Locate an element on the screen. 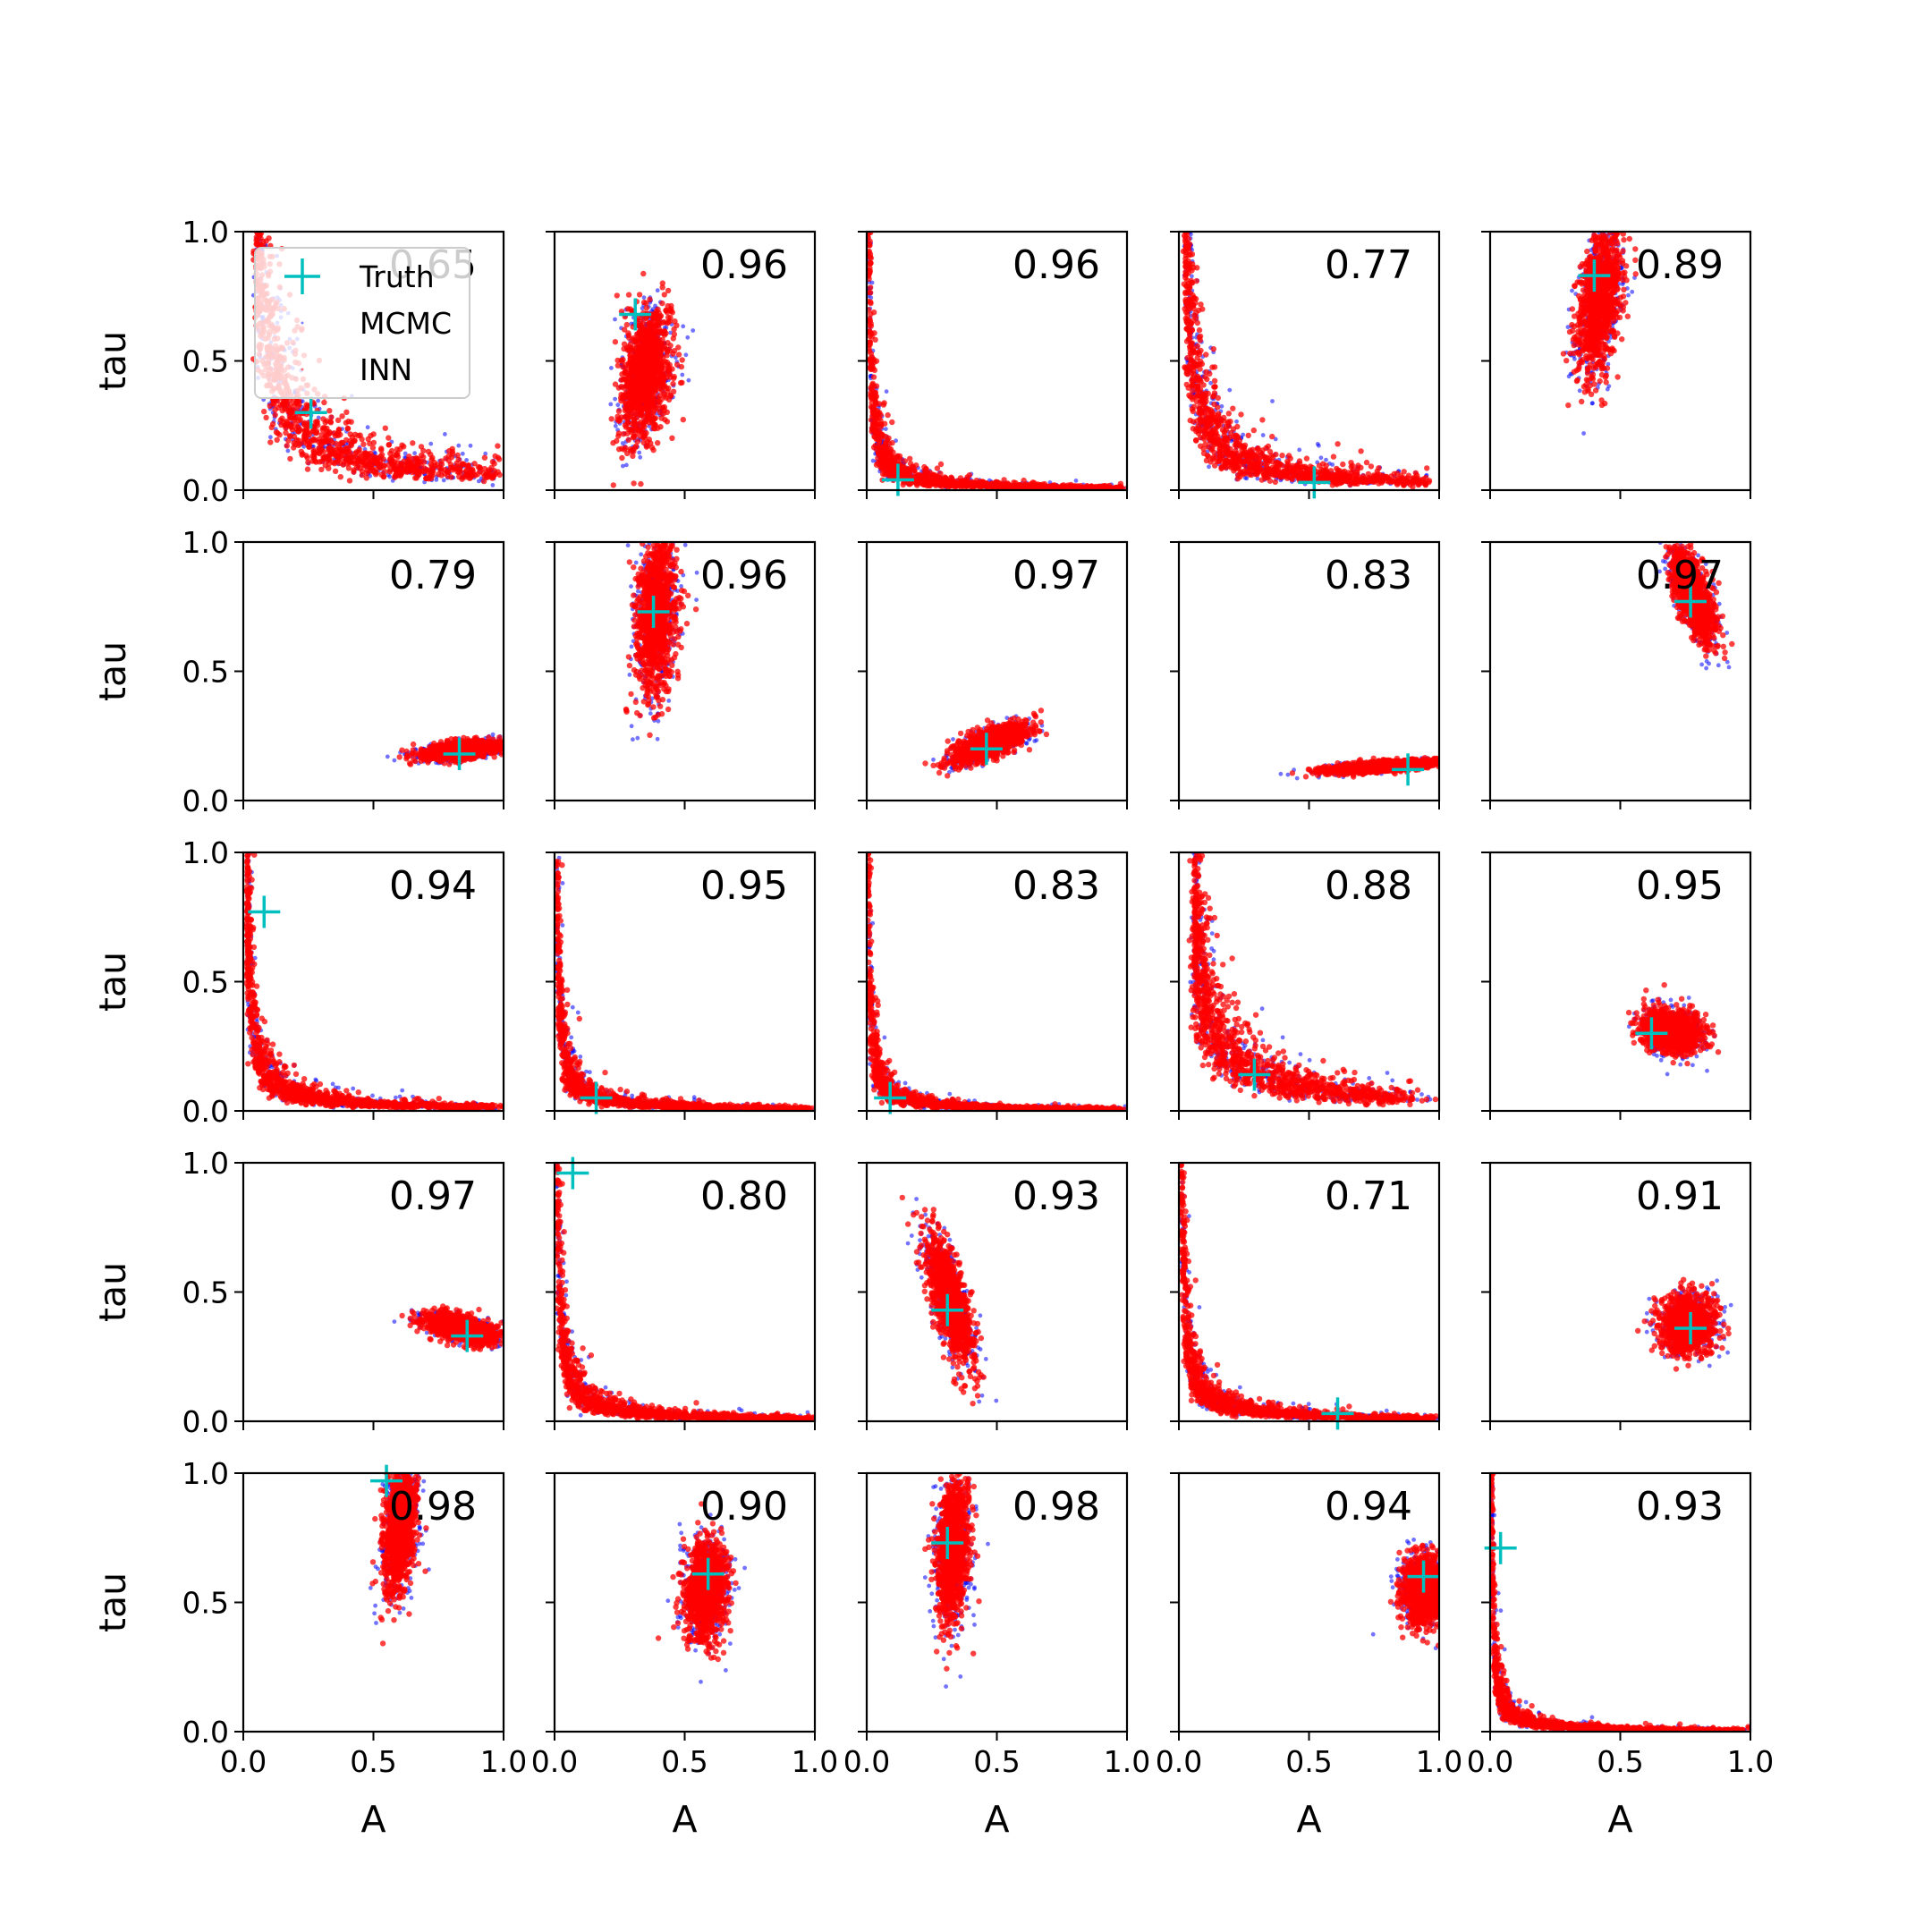 The height and width of the screenshot is (1932, 1932). panel-score: 0.96 is located at coordinates (1056, 265).